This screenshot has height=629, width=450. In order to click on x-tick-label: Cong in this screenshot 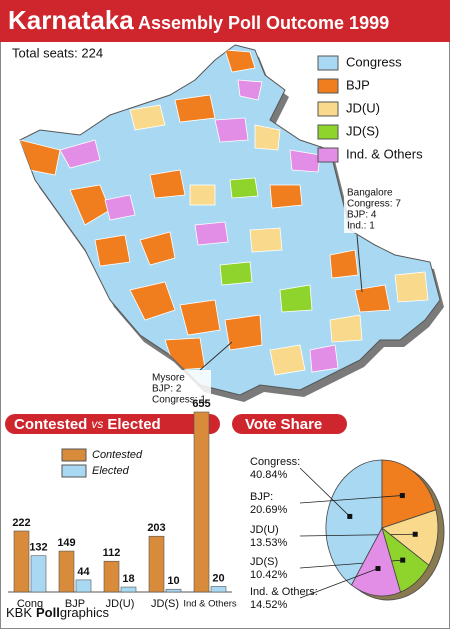, I will do `click(30, 604)`.